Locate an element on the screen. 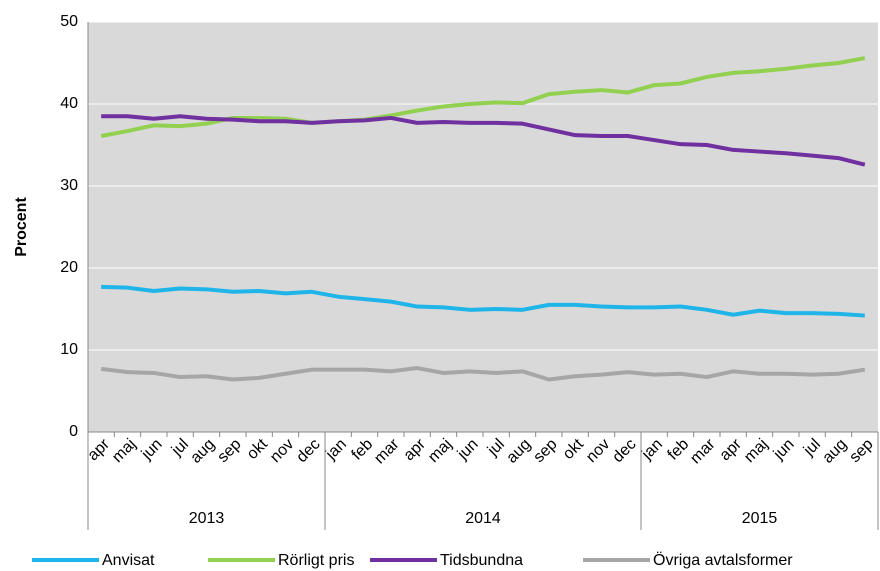  legend-label: Rörligt pris is located at coordinates (316, 560).